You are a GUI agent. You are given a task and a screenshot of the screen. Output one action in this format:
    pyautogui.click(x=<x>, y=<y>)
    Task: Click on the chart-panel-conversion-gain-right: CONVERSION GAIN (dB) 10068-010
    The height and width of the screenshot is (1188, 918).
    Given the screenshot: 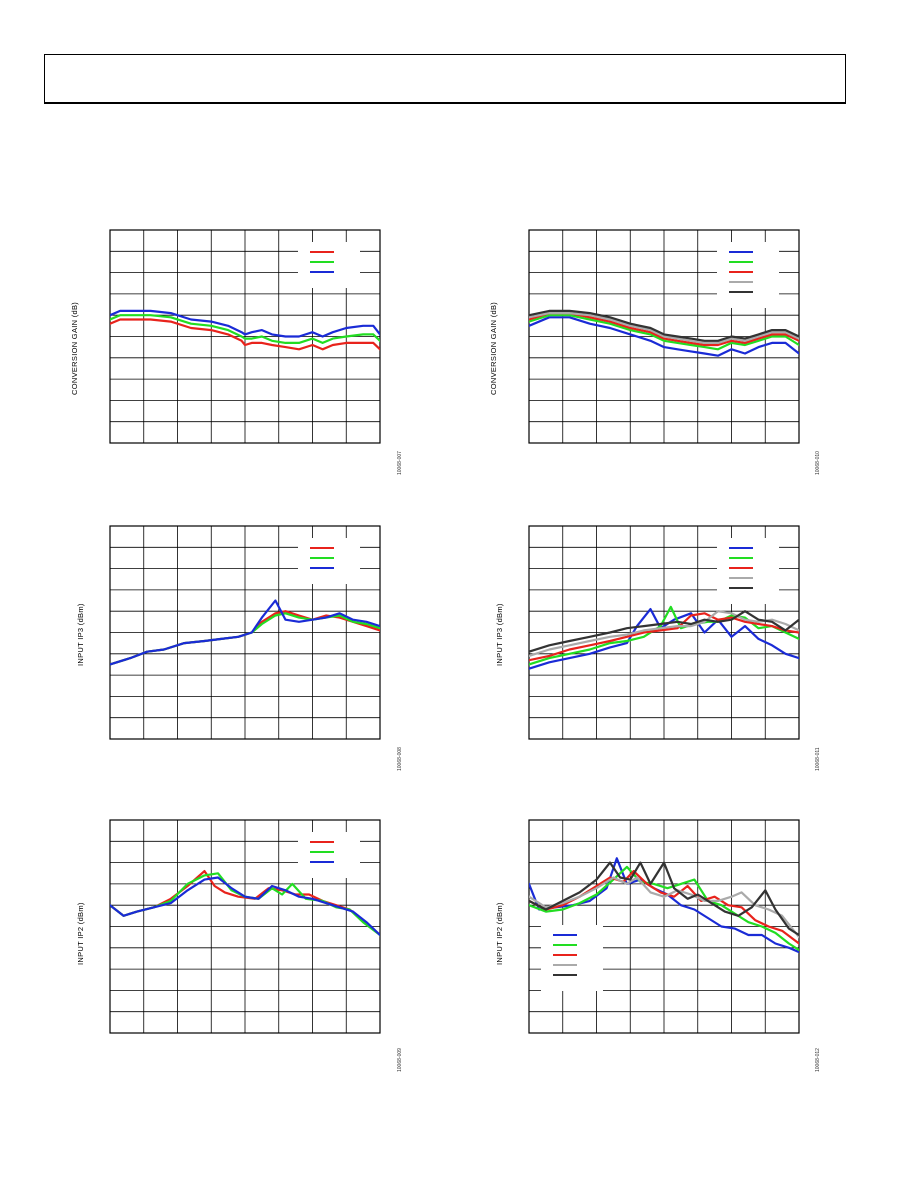 What is the action you would take?
    pyautogui.click(x=659, y=355)
    